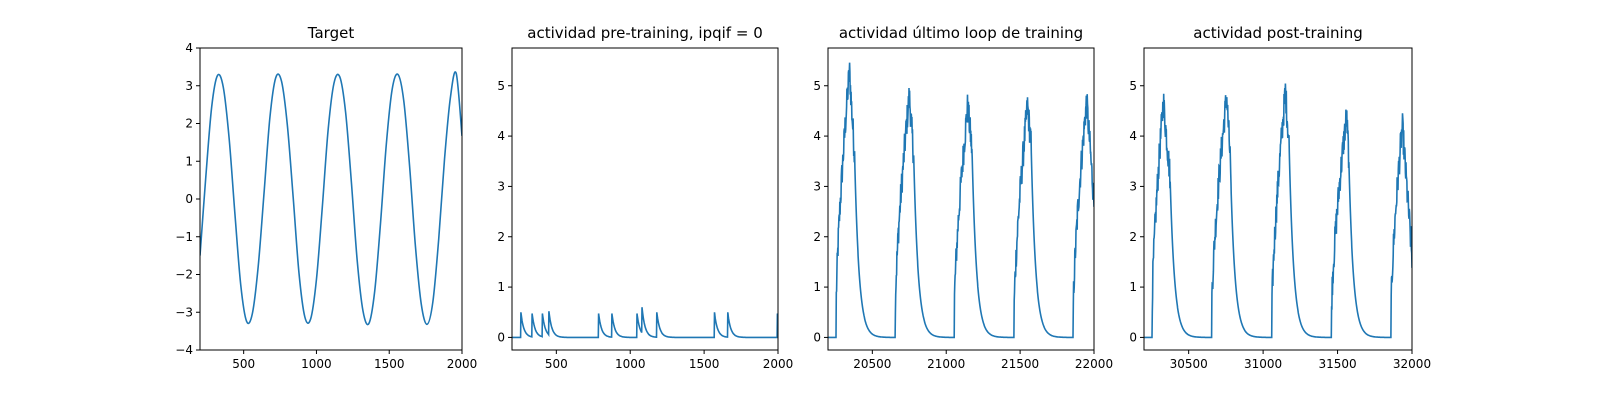 Image resolution: width=1600 pixels, height=400 pixels. What do you see at coordinates (1337, 364) in the screenshot?
I see `x-tick-label: 31500` at bounding box center [1337, 364].